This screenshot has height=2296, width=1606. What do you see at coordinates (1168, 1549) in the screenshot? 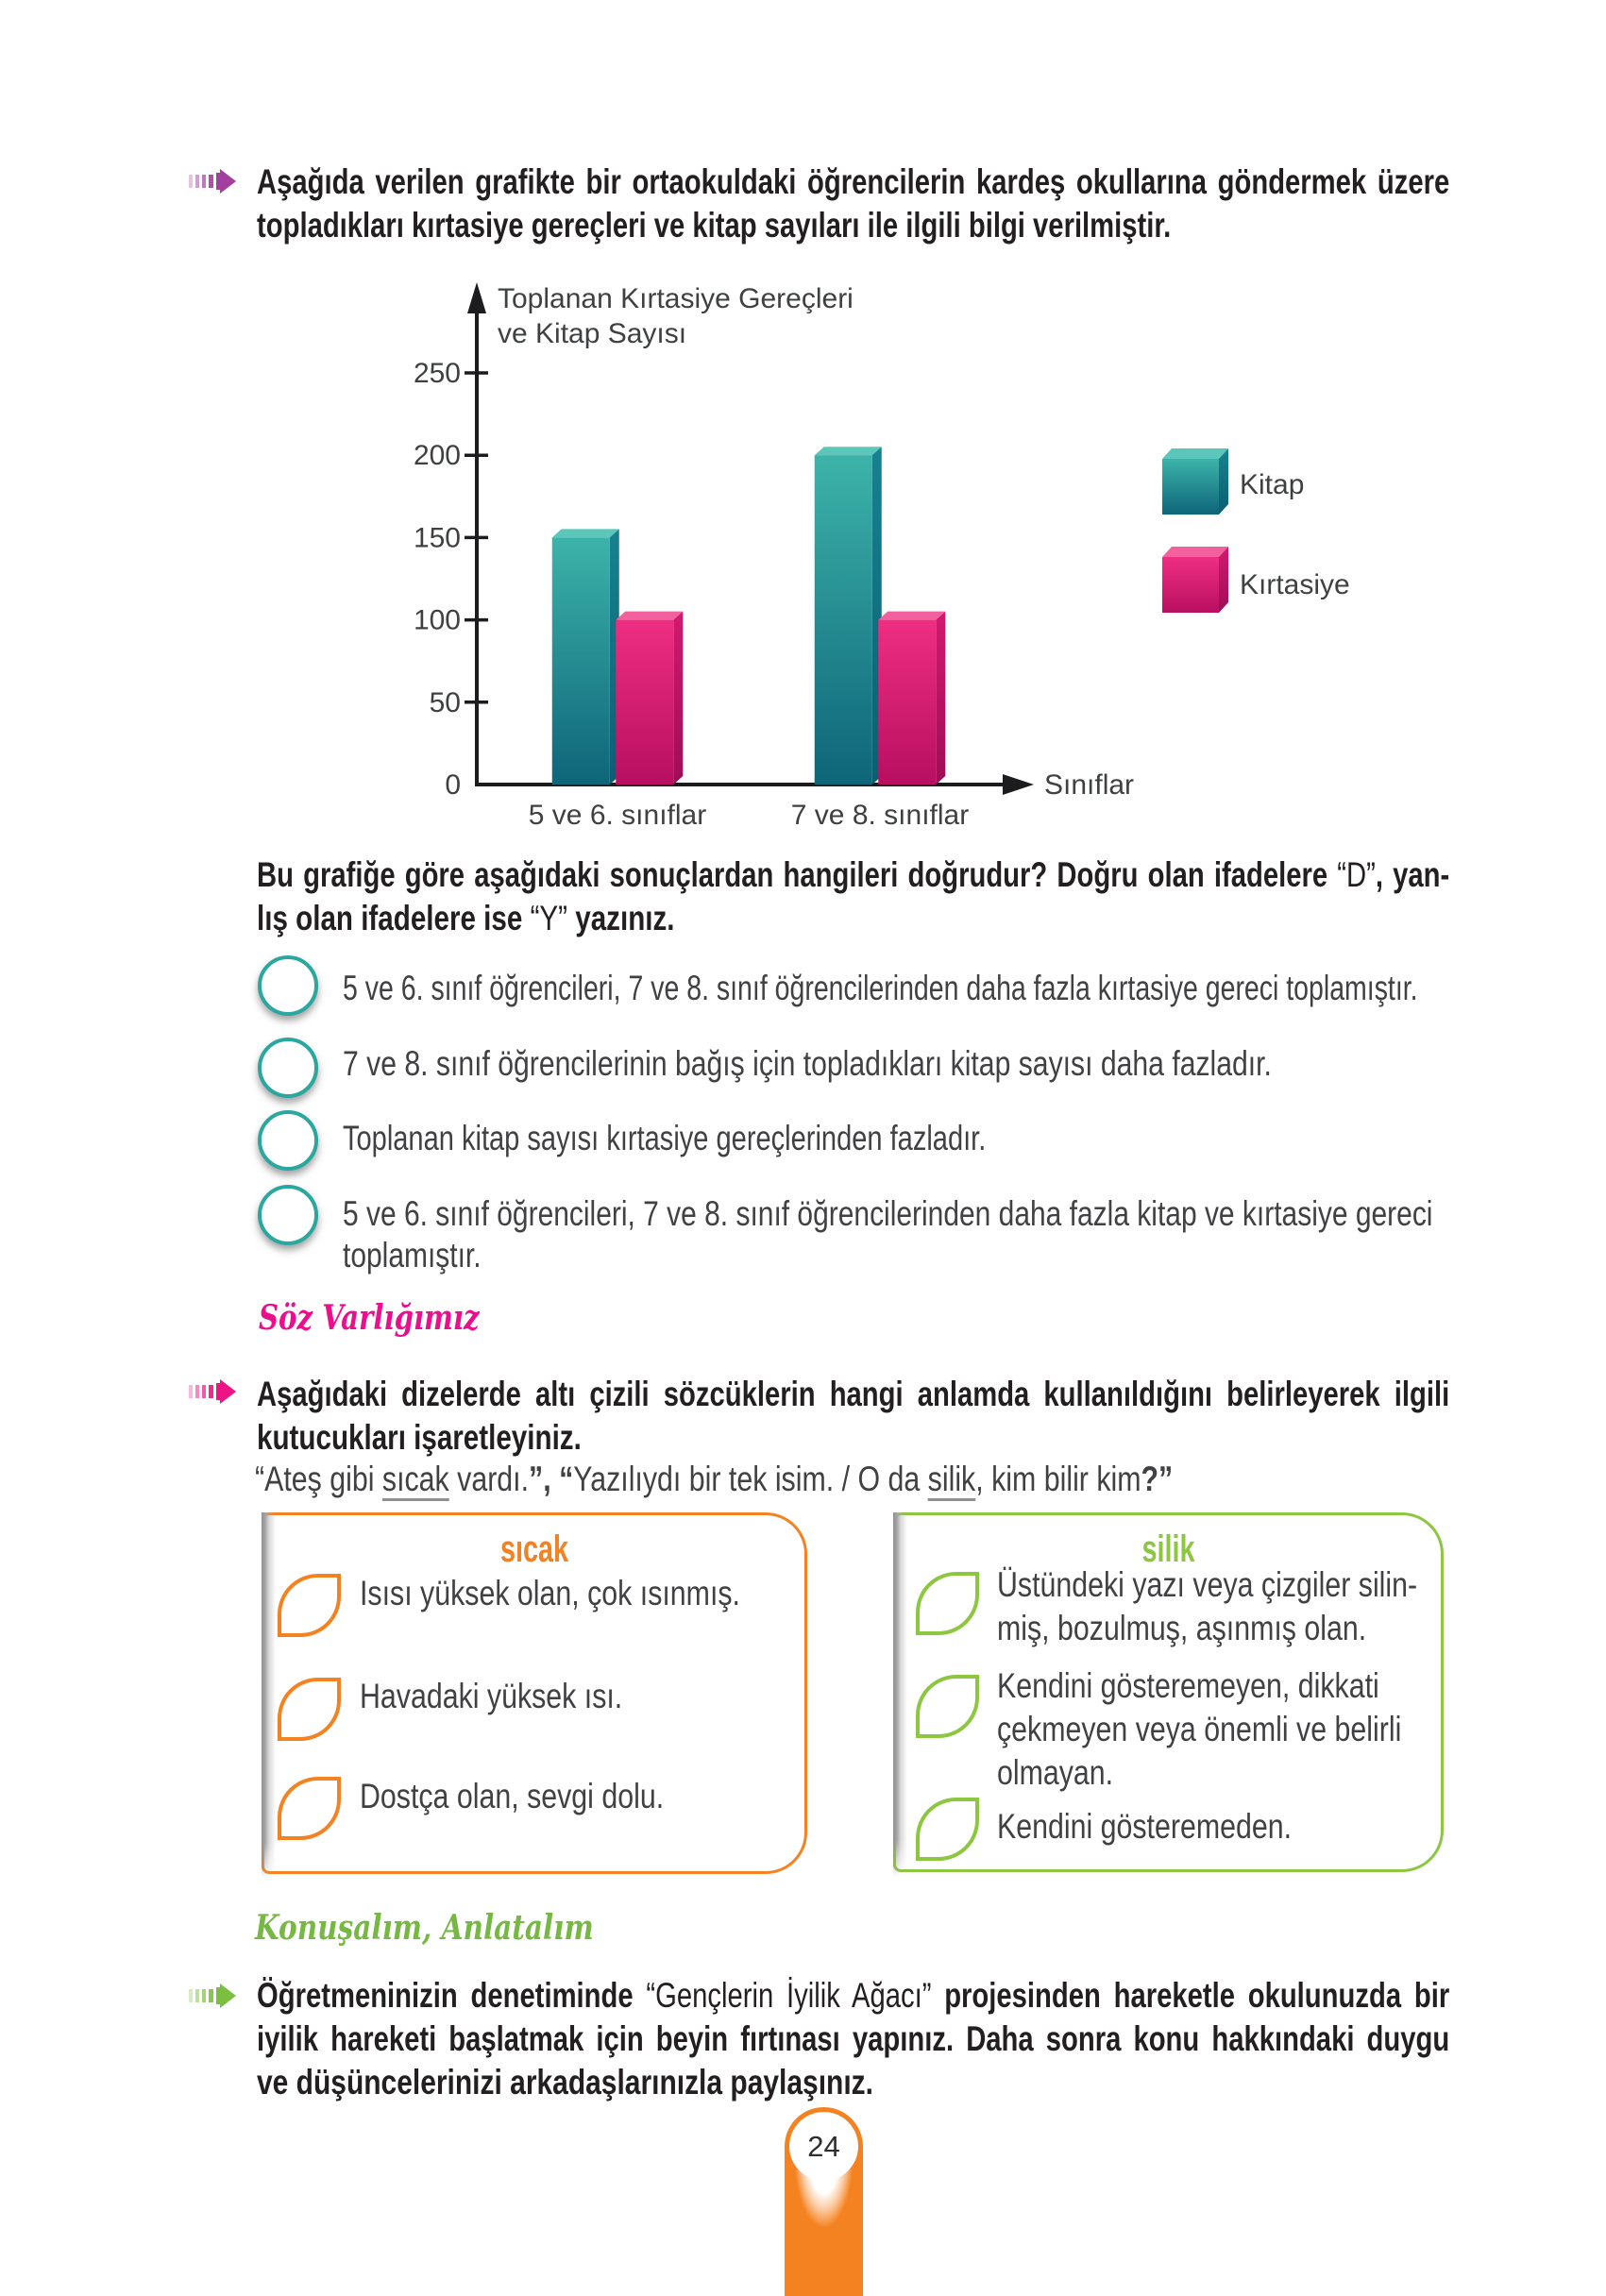
I see `wordbox-silik-title: silik` at bounding box center [1168, 1549].